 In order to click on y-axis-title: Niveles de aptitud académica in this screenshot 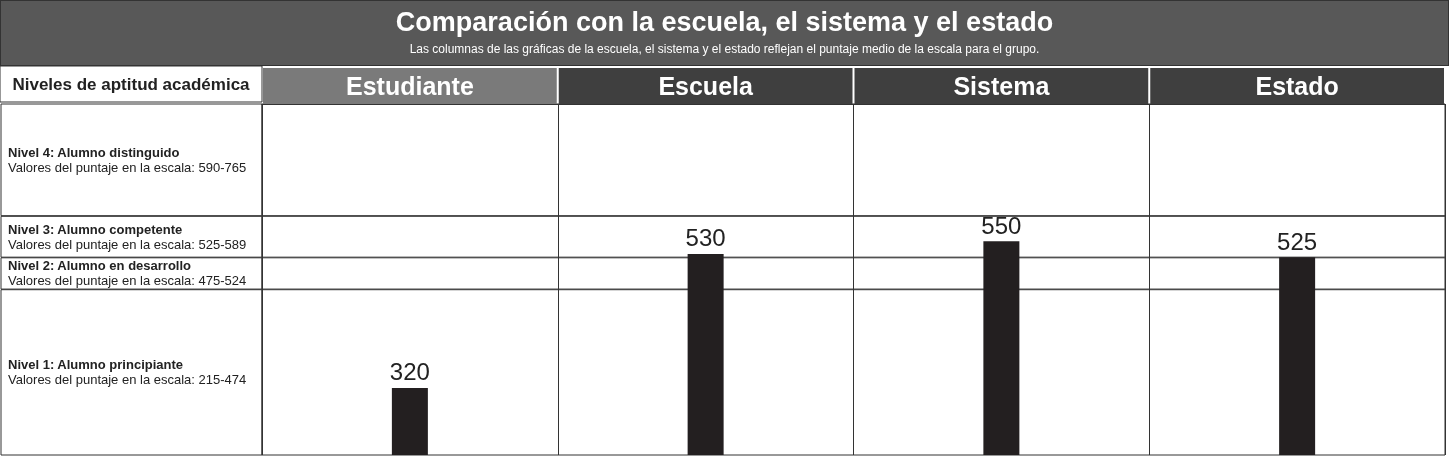, I will do `click(131, 84)`.